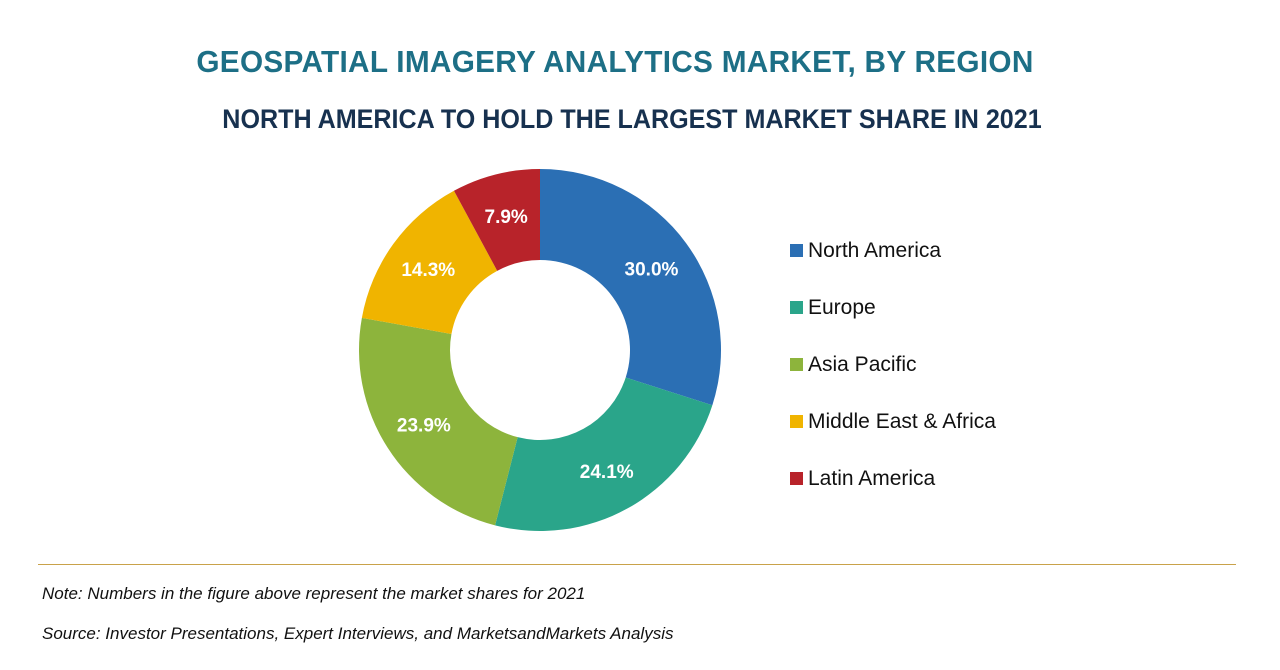 The height and width of the screenshot is (670, 1280). Describe the element at coordinates (875, 250) in the screenshot. I see `legend-label-north-america: North America` at that location.